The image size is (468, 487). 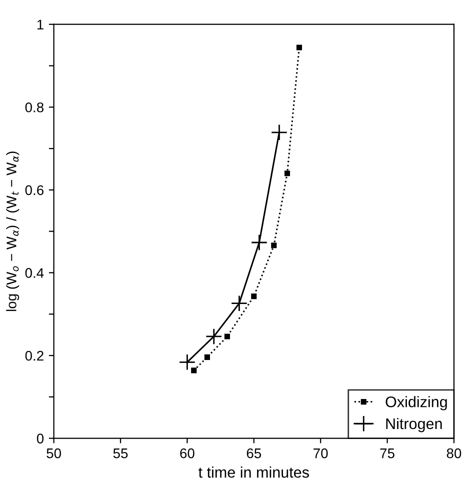 I want to click on x-tick-label: 80, so click(x=454, y=453).